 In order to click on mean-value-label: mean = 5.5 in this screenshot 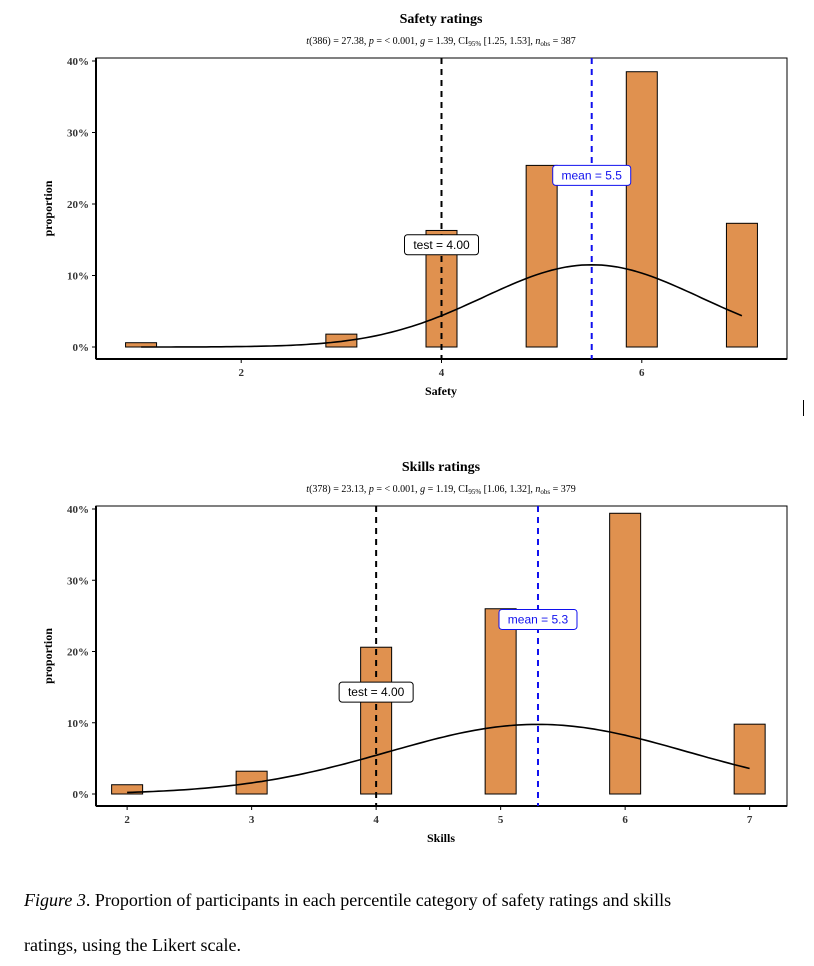, I will do `click(592, 175)`.